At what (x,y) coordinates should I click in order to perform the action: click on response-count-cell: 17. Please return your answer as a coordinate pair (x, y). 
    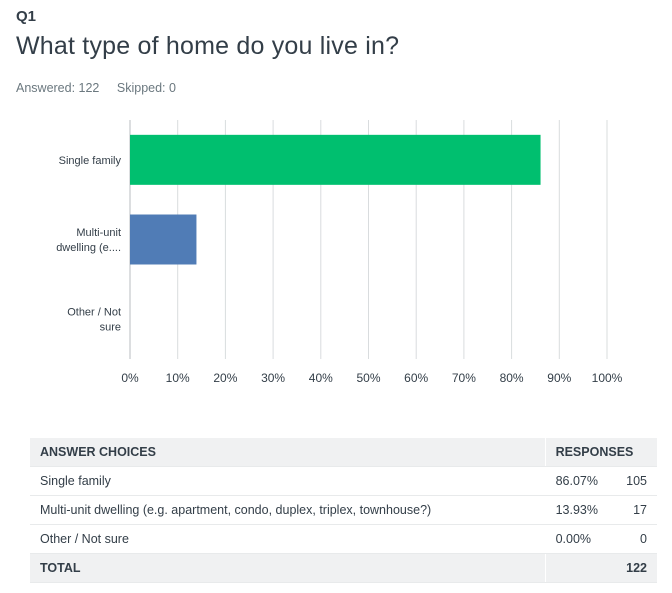
    Looking at the image, I should click on (634, 510).